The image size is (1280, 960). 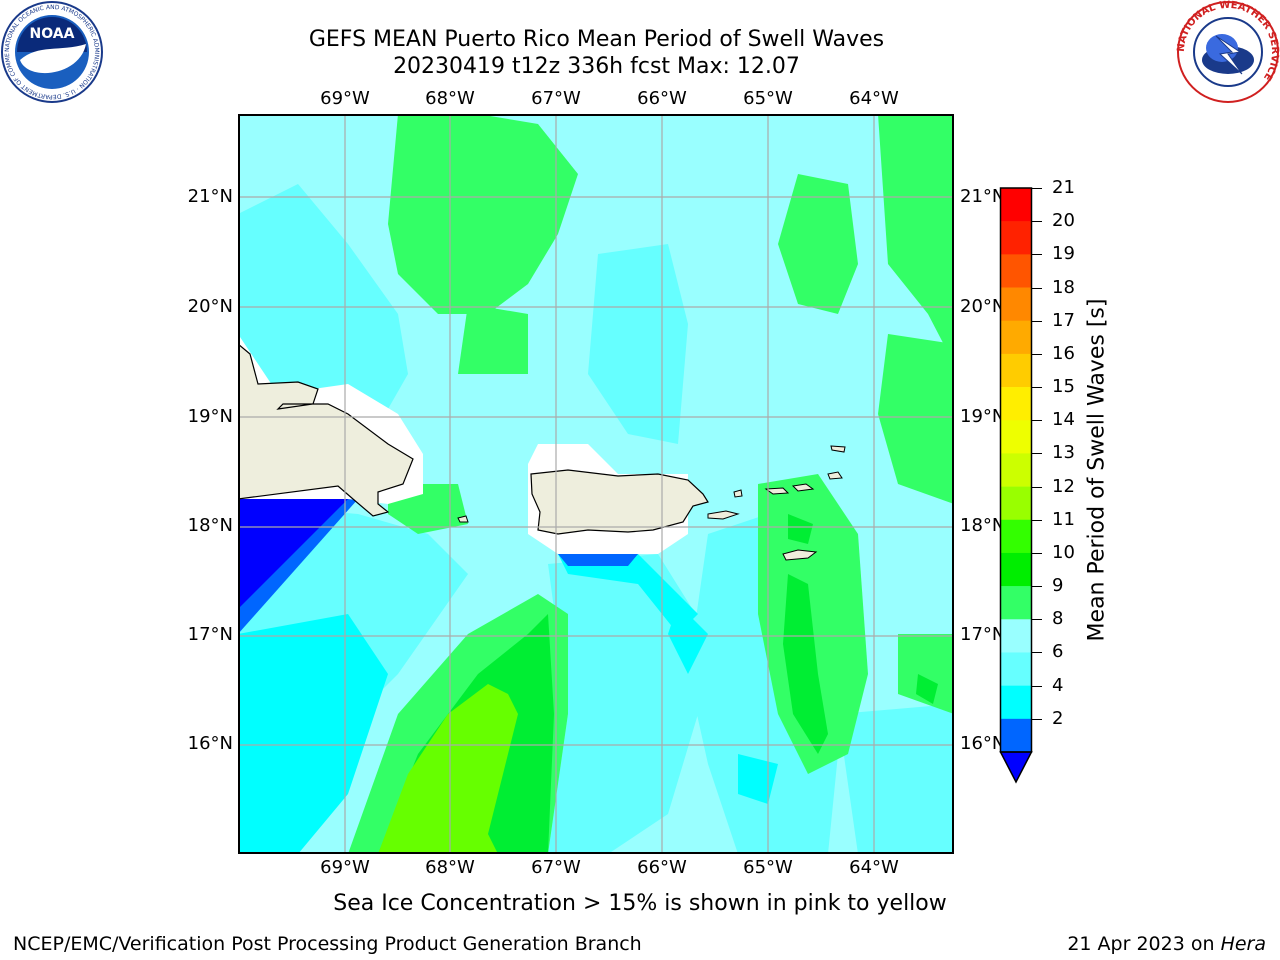 I want to click on lat-label-right: 18°N, so click(x=983, y=525).